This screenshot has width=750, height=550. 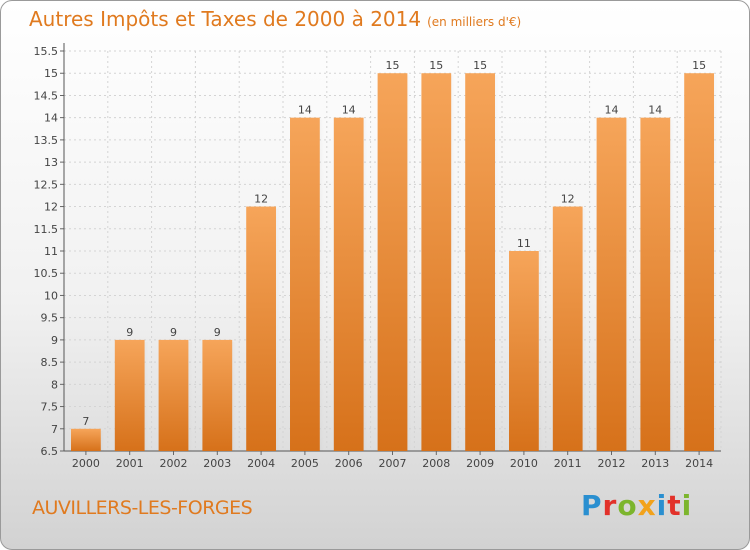 What do you see at coordinates (637, 505) in the screenshot?
I see `proxiti-logo: Proxiti` at bounding box center [637, 505].